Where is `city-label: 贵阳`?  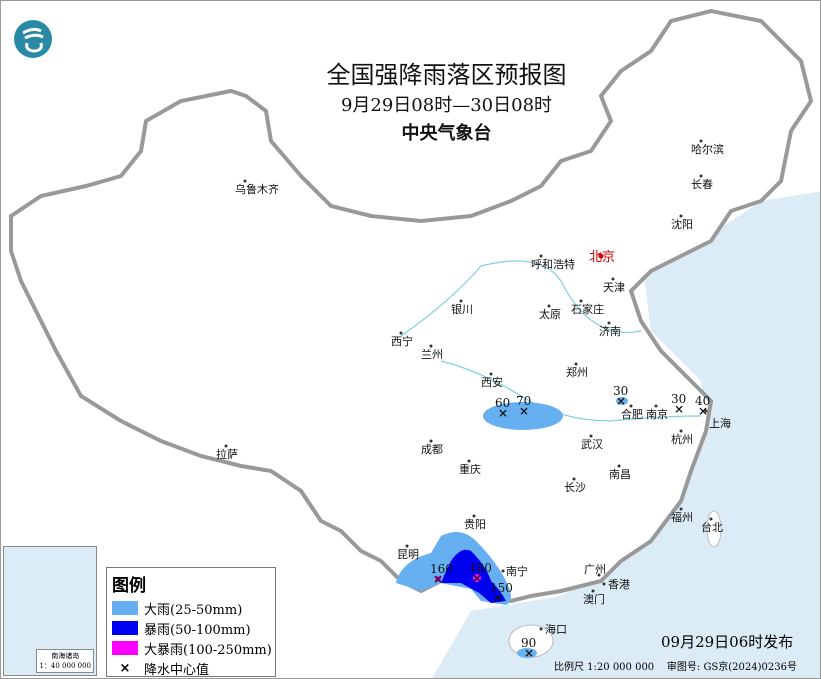
city-label: 贵阳 is located at coordinates (475, 524).